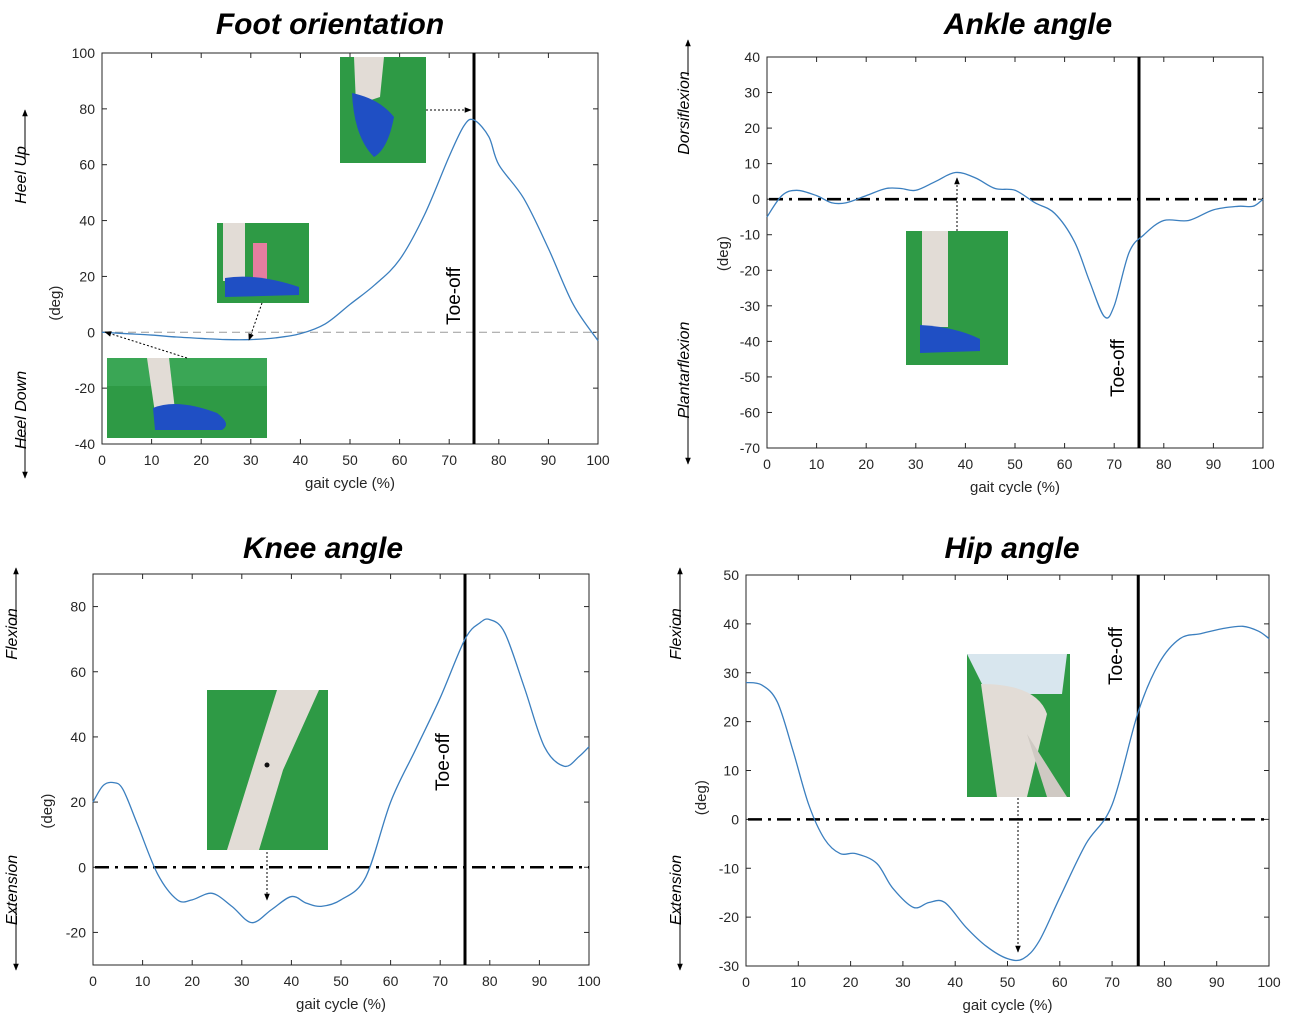 The image size is (1292, 1013). Describe the element at coordinates (84, 53) in the screenshot. I see `y-tick-label: 100` at that location.